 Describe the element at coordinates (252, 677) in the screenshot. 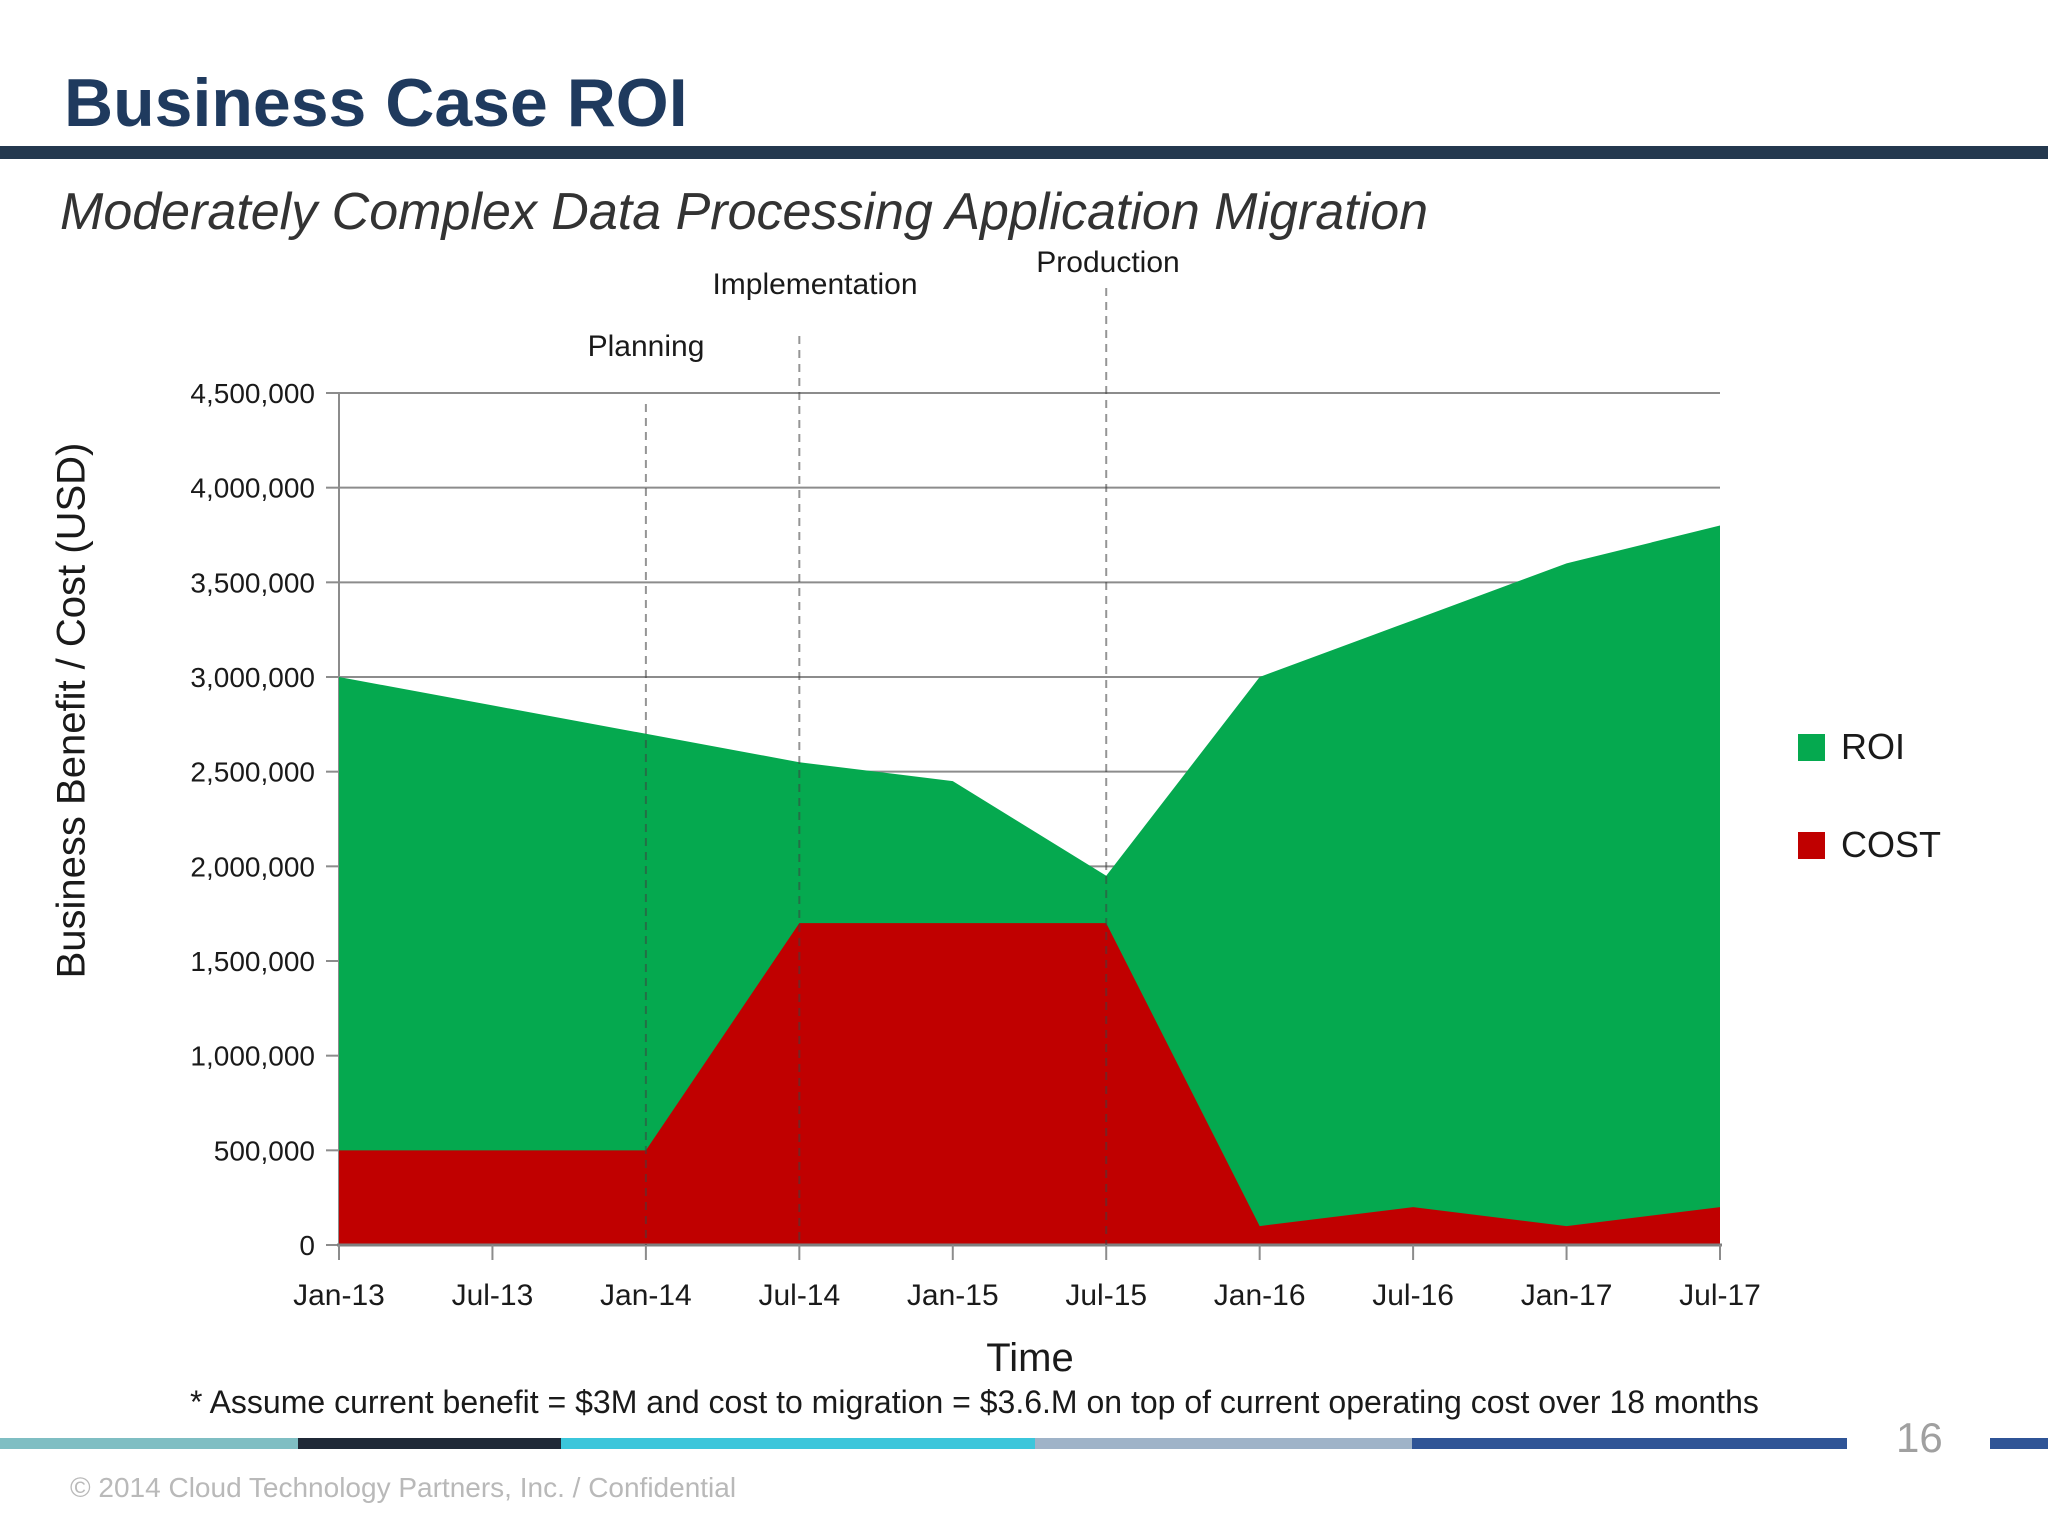

I see `y-tick-label: 3,000,000` at that location.